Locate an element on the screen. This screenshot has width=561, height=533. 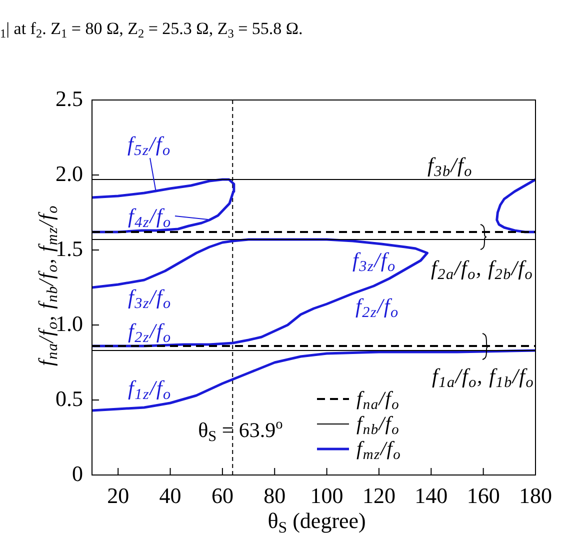
annotation: f$_{3b}$/f$_{o}$ is located at coordinates (450, 166).